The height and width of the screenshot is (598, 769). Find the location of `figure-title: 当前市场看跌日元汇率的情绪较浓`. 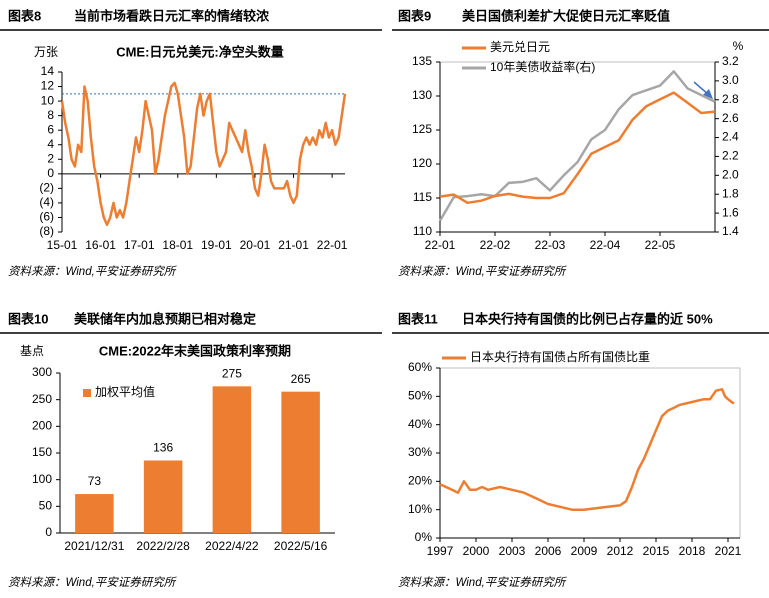

figure-title: 当前市场看跌日元汇率的情绪较浓 is located at coordinates (172, 15).